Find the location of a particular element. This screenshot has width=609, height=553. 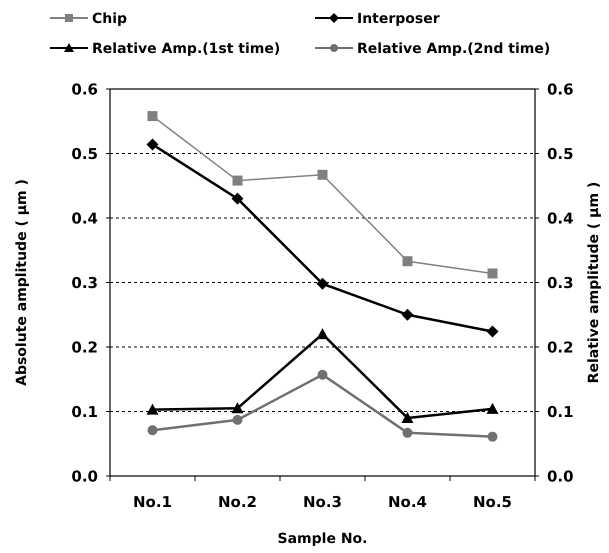

y2-tick-label: 0.0 is located at coordinates (560, 476).